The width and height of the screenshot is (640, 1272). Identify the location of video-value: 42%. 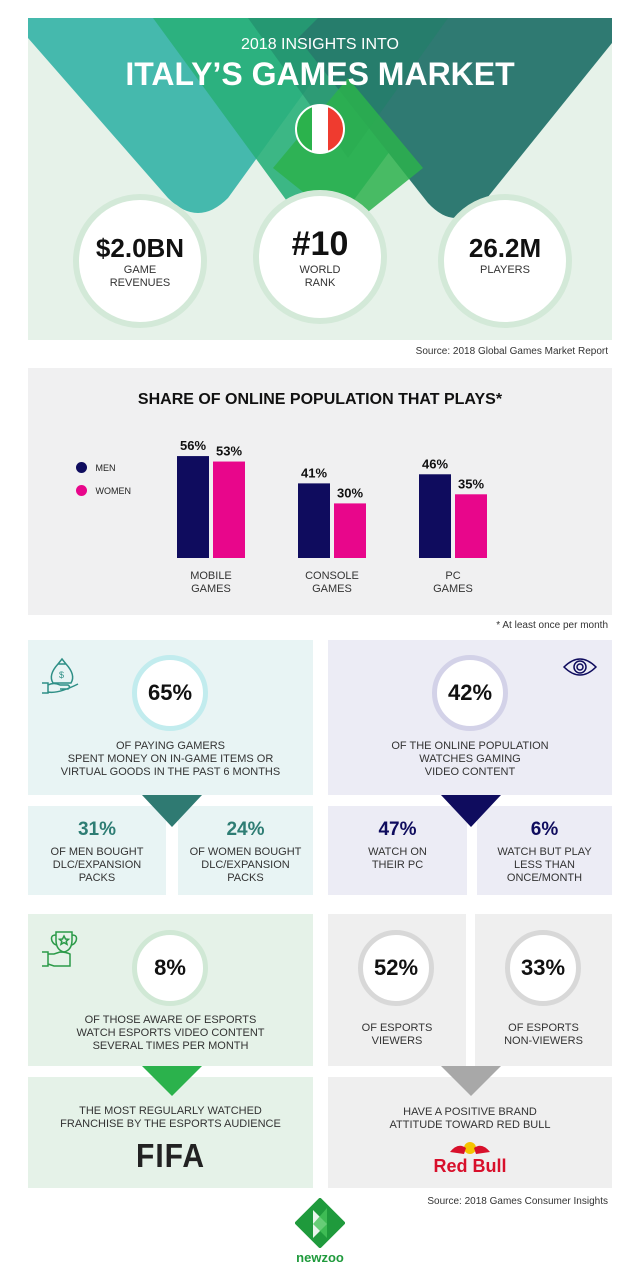
(470, 692).